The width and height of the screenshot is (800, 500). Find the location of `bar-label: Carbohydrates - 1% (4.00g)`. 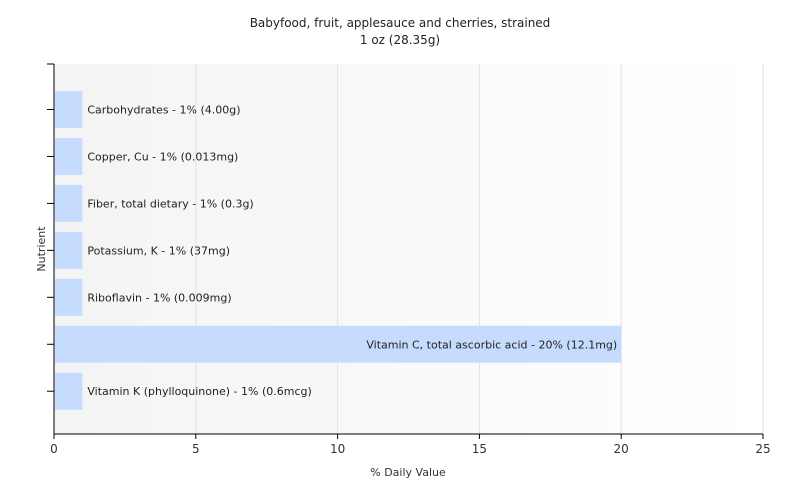

bar-label: Carbohydrates - 1% (4.00g) is located at coordinates (163, 110).